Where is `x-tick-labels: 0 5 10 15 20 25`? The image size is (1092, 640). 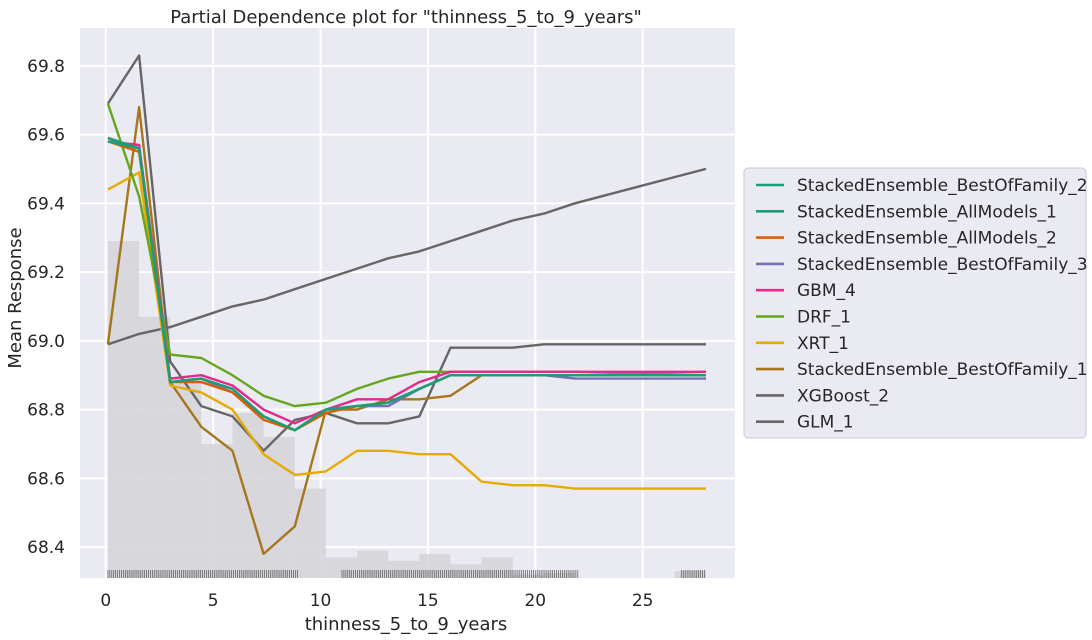
x-tick-labels: 0 5 10 15 20 25 is located at coordinates (376, 601).